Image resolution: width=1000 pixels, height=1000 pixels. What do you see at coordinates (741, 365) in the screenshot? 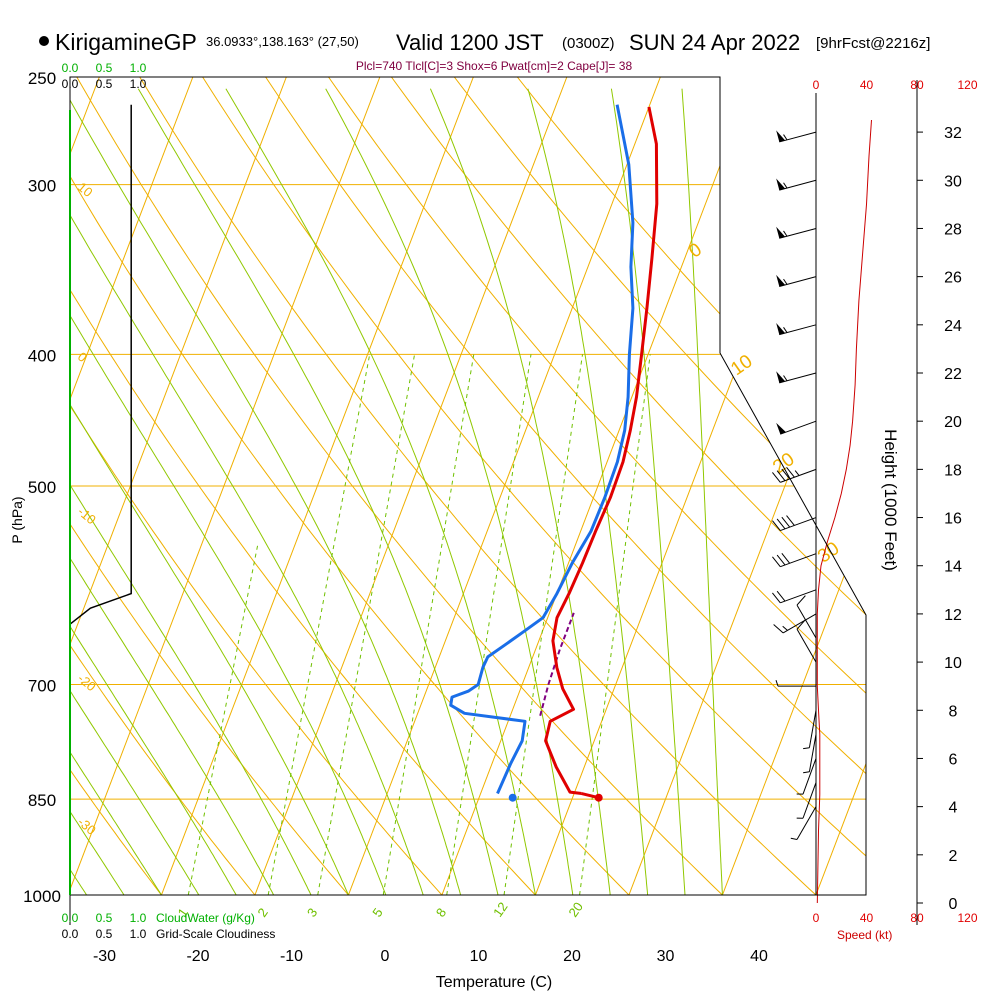
I see `moist-adiabat-label: 10` at bounding box center [741, 365].